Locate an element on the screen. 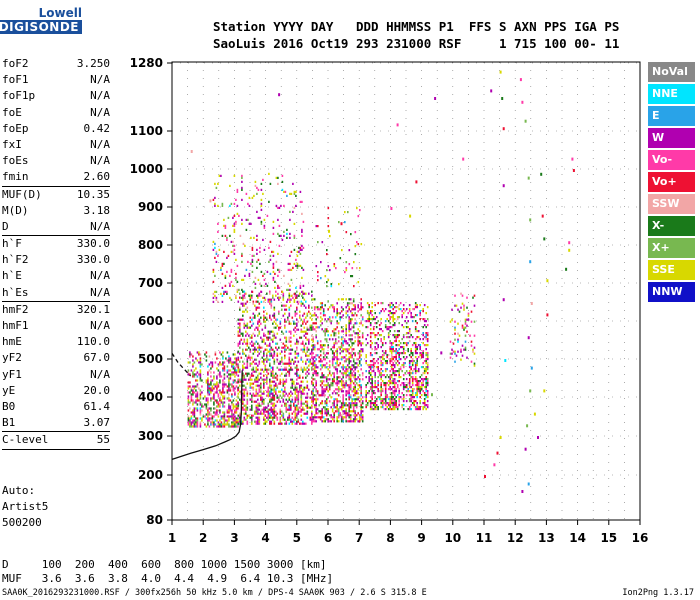  param-row: B0 61.4 is located at coordinates (56, 407).